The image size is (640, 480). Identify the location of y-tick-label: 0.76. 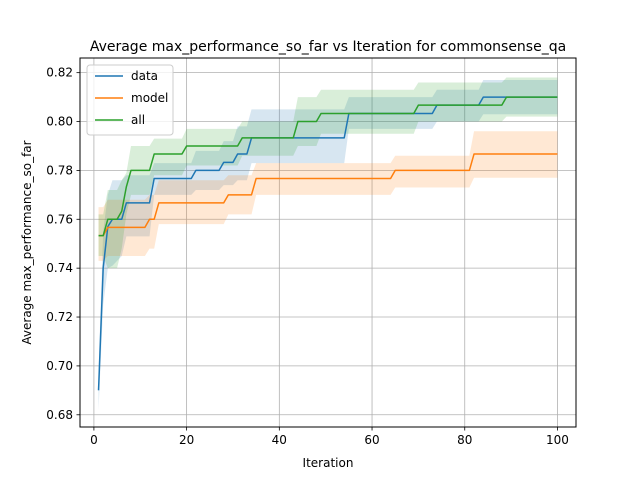
(59, 219).